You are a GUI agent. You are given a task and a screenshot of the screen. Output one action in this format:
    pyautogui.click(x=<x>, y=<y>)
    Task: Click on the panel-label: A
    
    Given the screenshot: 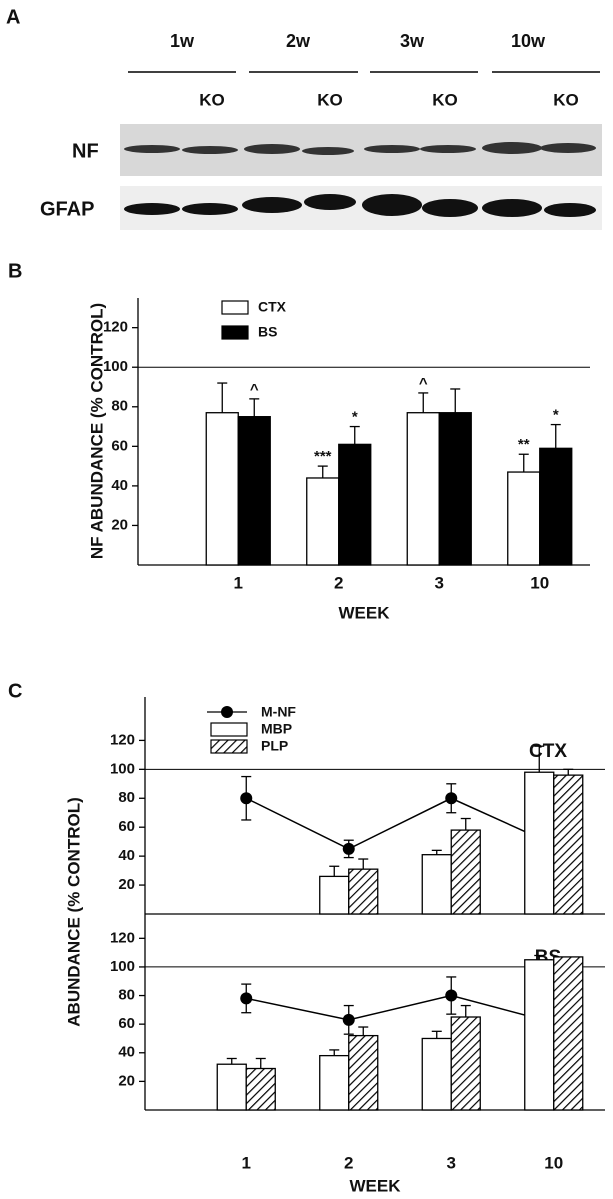 What is the action you would take?
    pyautogui.click(x=13, y=17)
    